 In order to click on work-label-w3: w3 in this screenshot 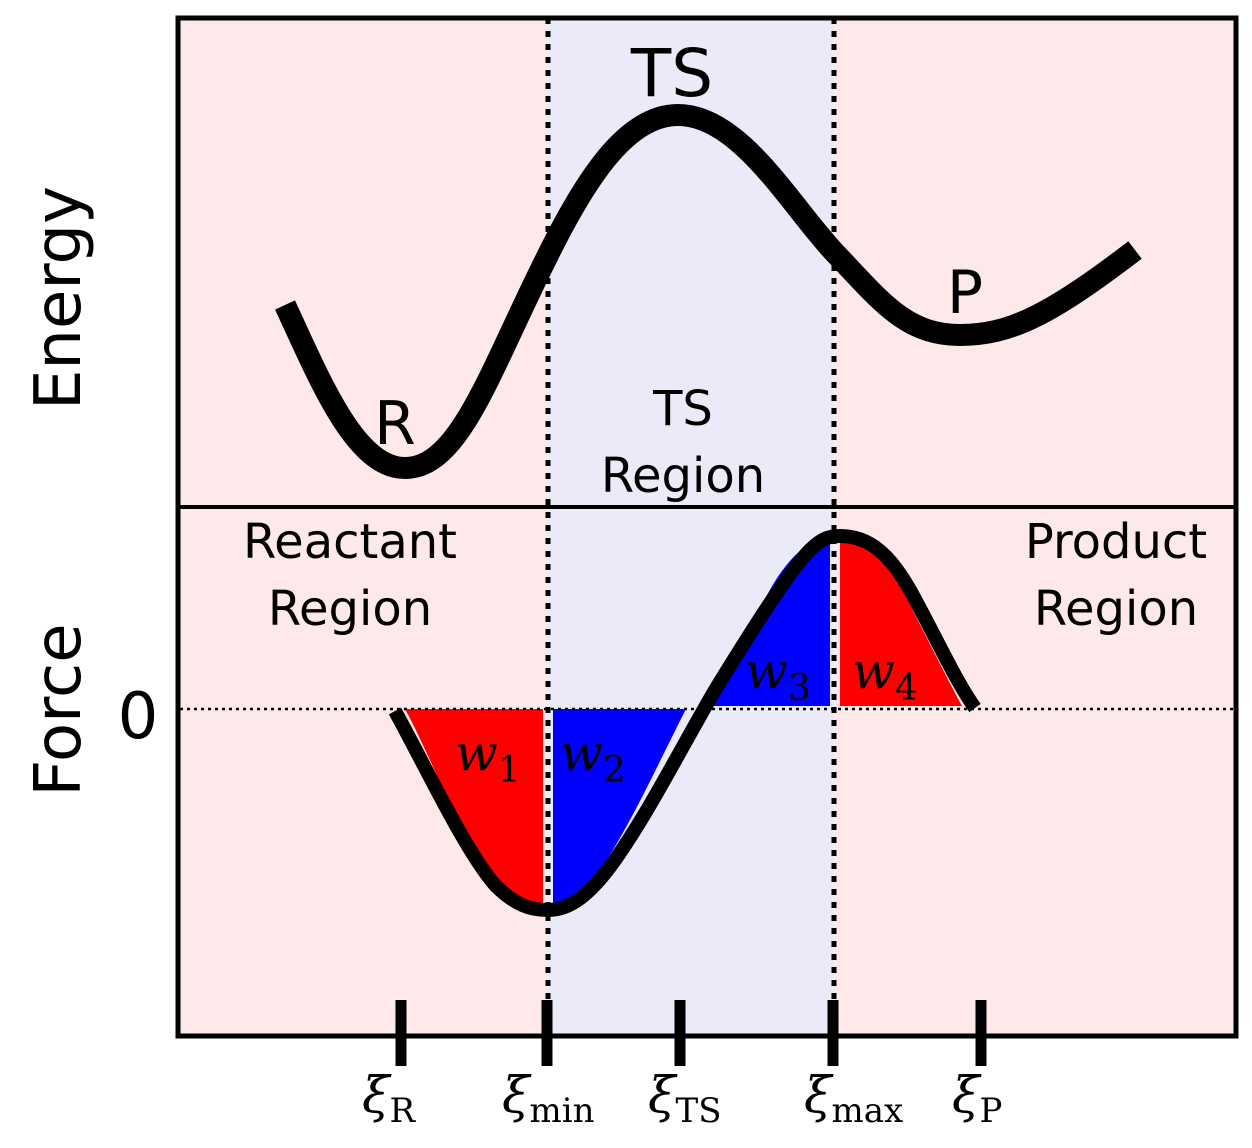, I will do `click(778, 675)`.